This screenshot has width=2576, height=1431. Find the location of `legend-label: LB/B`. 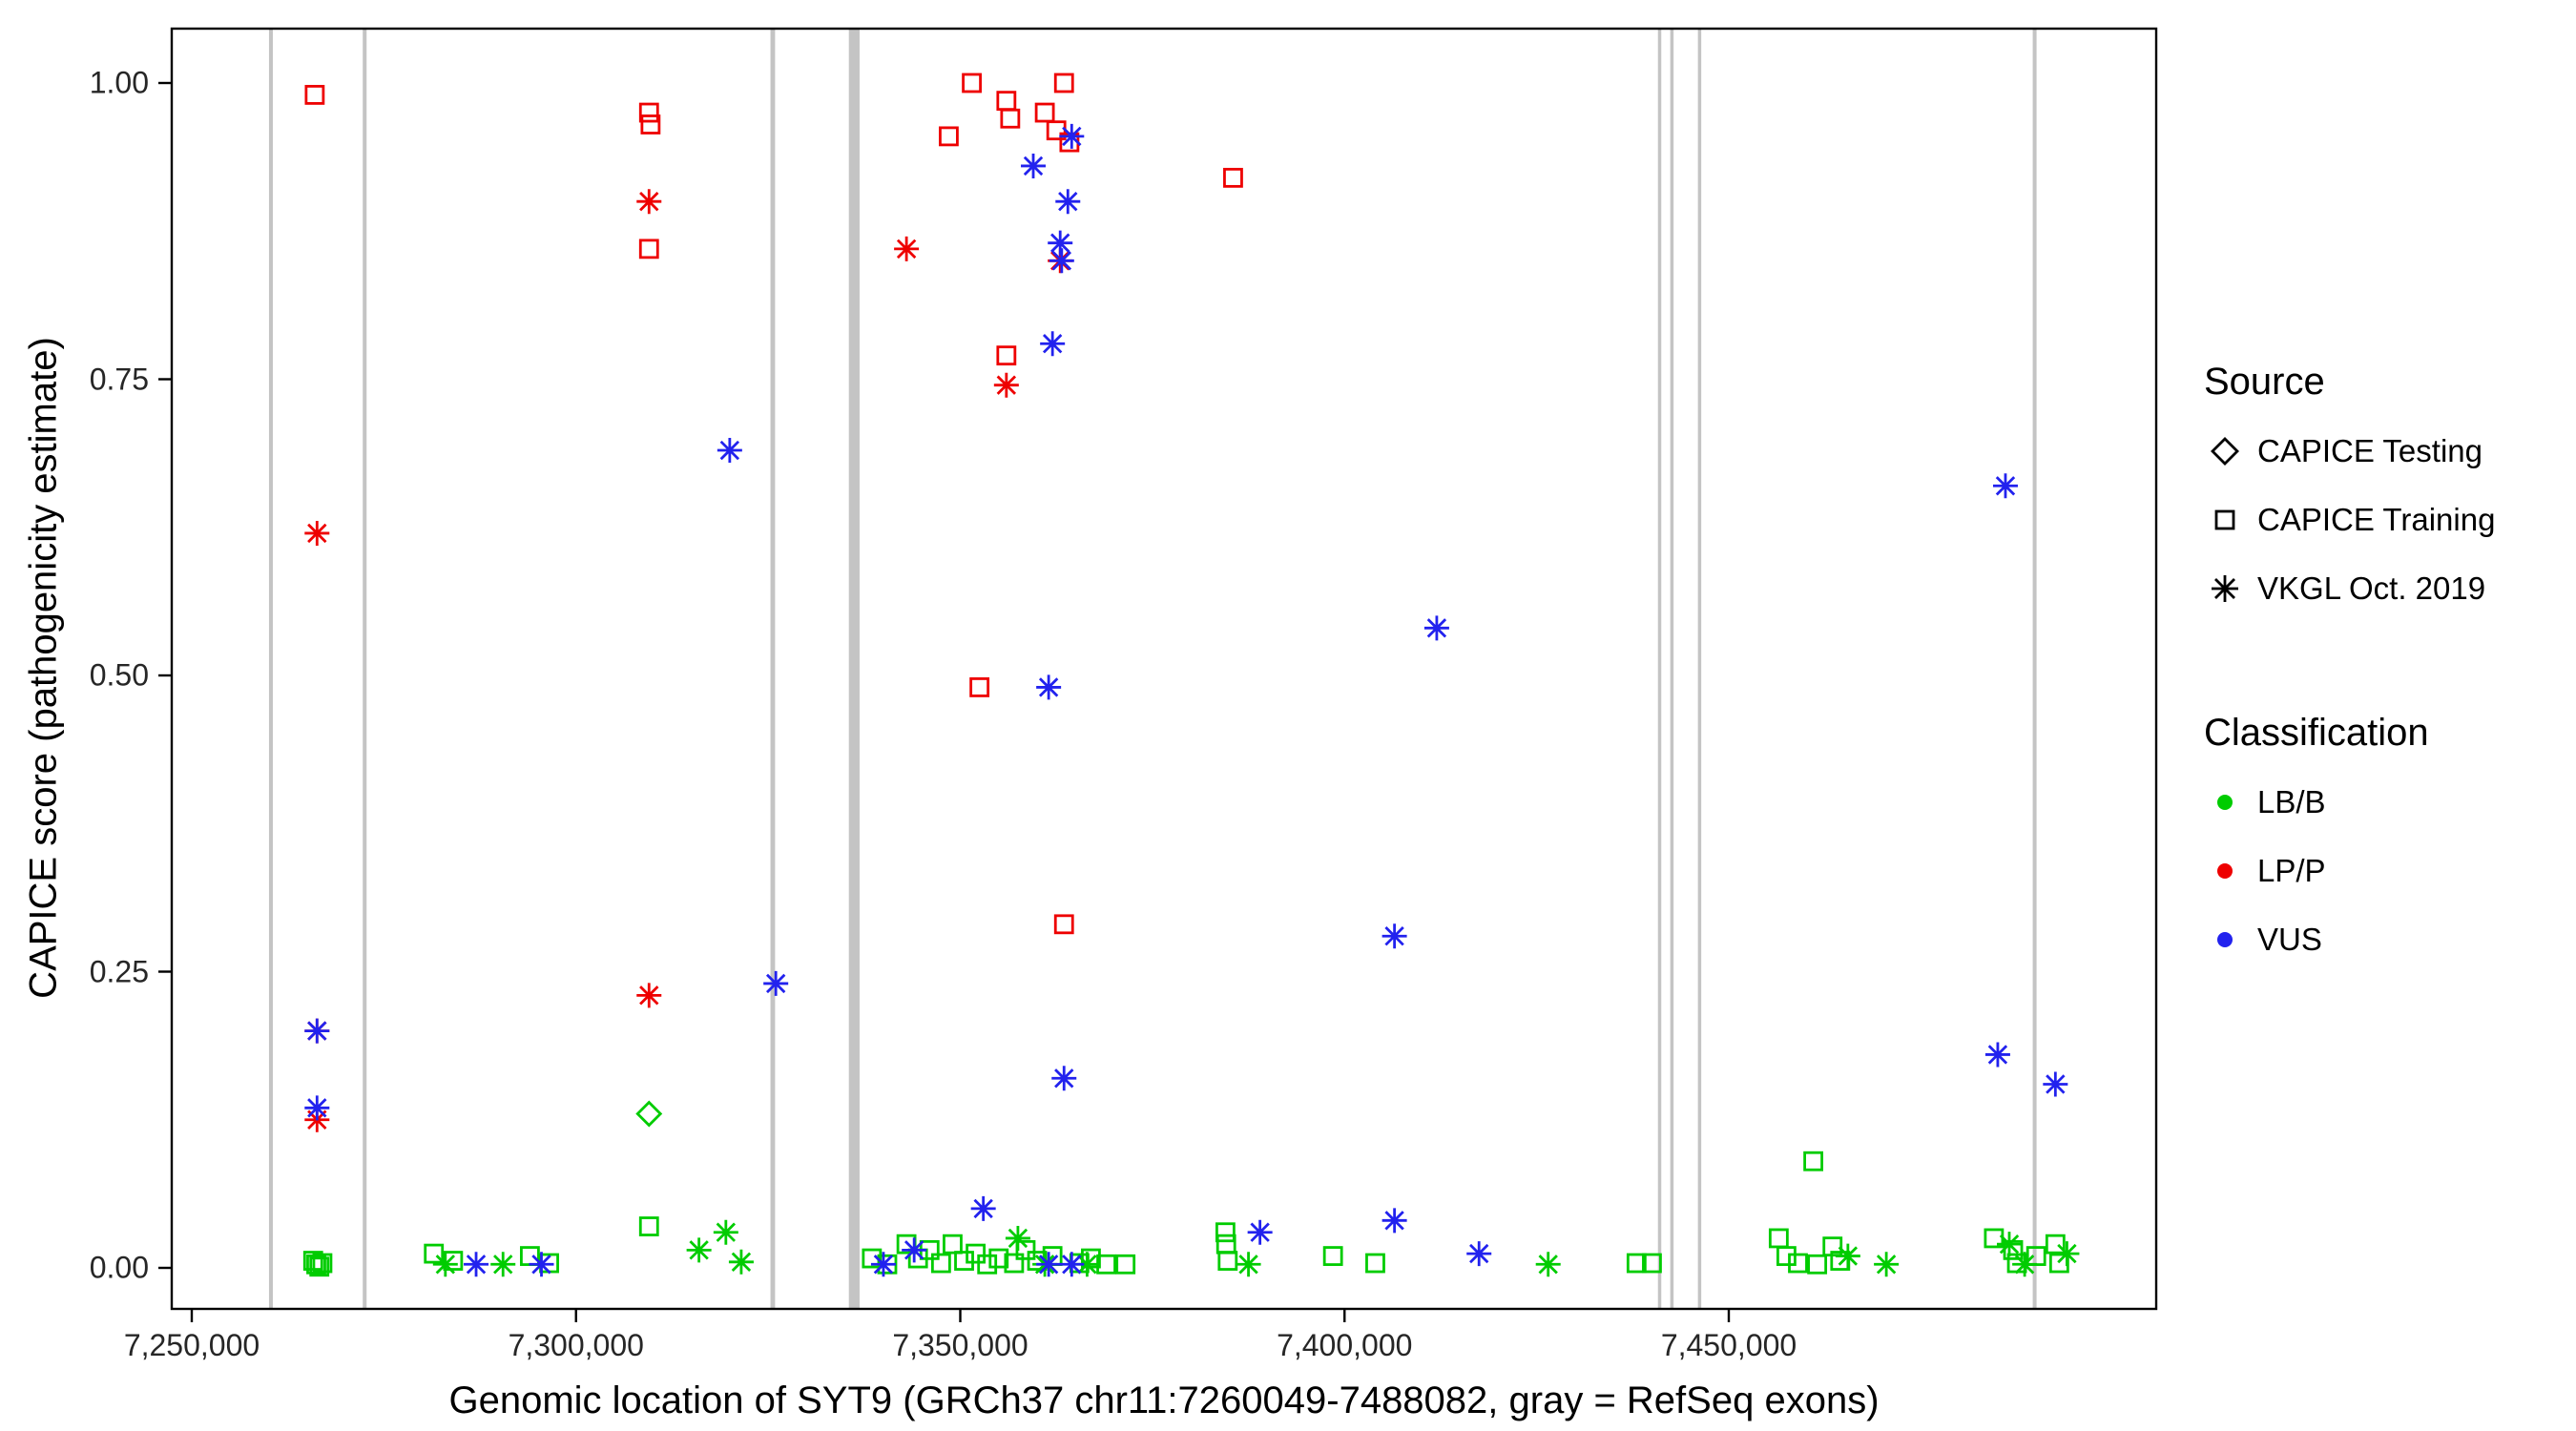

legend-label: LB/B is located at coordinates (2291, 801).